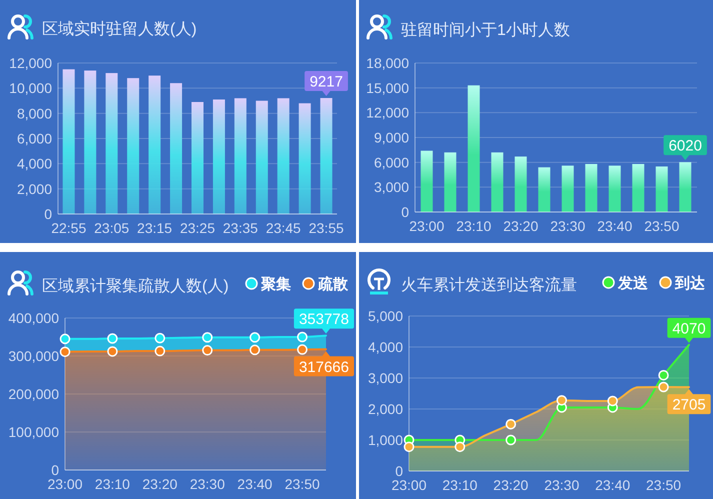 The width and height of the screenshot is (713, 499). What do you see at coordinates (34, 432) in the screenshot?
I see `y-tick-label: 100,000` at bounding box center [34, 432].